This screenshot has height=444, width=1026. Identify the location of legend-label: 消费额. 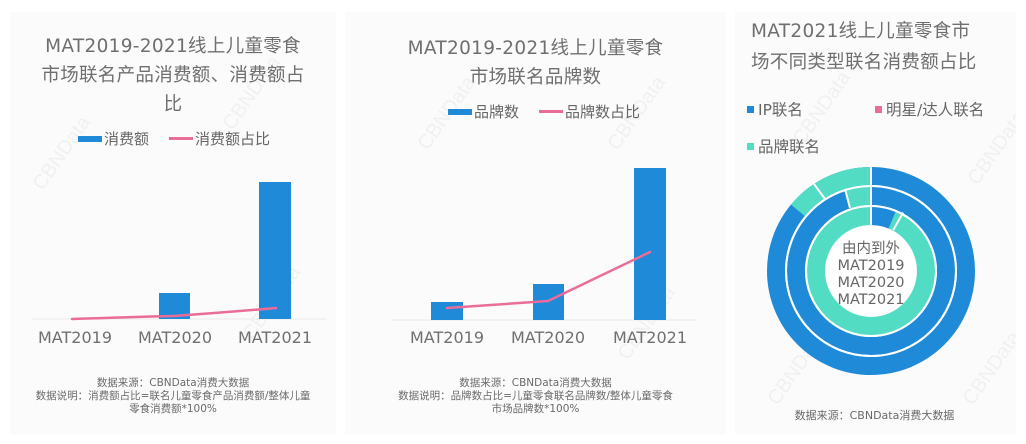
(127, 139).